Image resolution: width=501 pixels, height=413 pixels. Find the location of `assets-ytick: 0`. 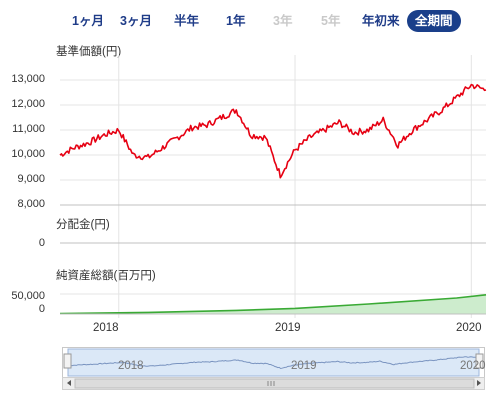

assets-ytick: 0 is located at coordinates (41, 309).